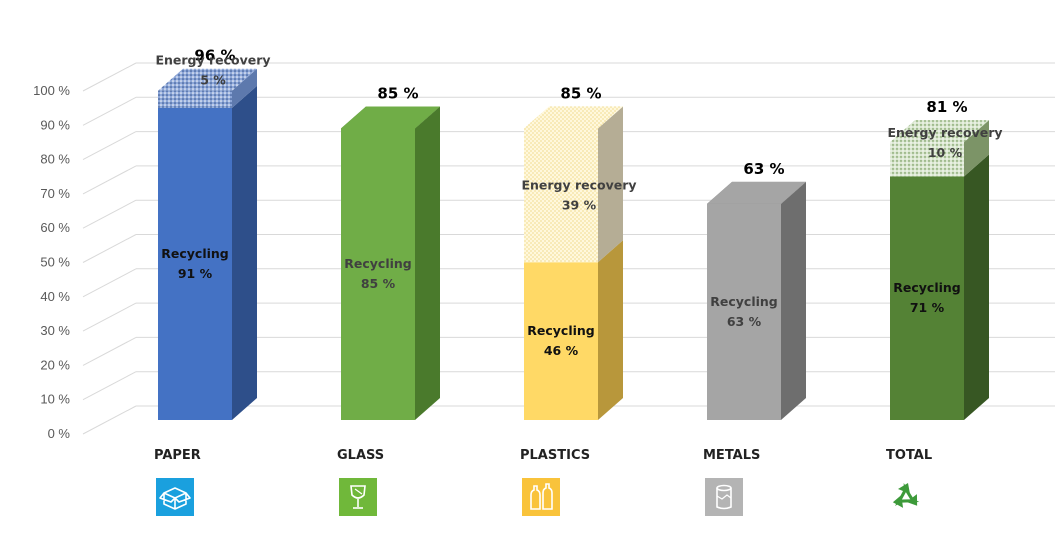  I want to click on recycling-value-label: 85 %, so click(378, 283).